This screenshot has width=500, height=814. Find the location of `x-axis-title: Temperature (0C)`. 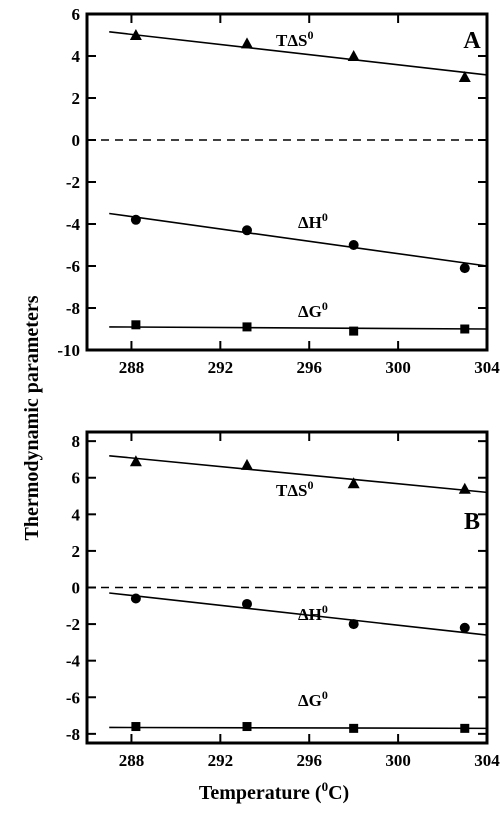

x-axis-title: Temperature (0C) is located at coordinates (274, 791).